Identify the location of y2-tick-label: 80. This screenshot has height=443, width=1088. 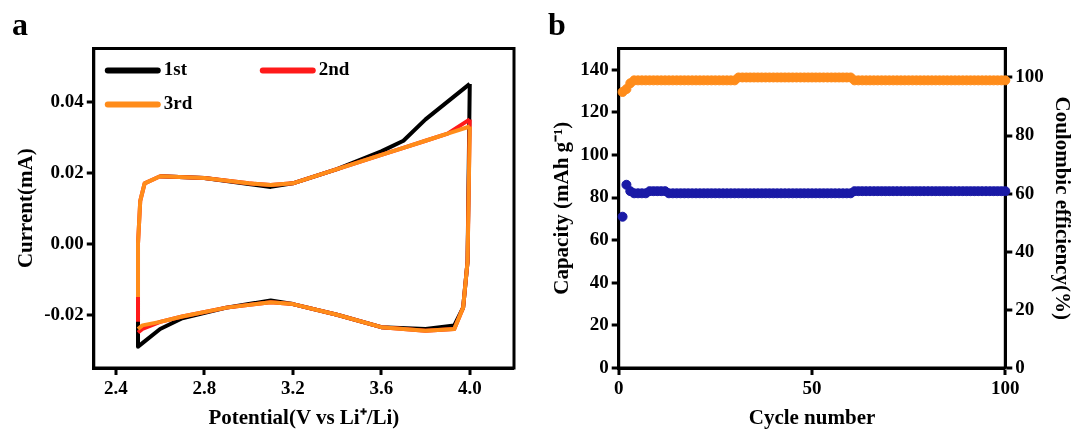
(1025, 134).